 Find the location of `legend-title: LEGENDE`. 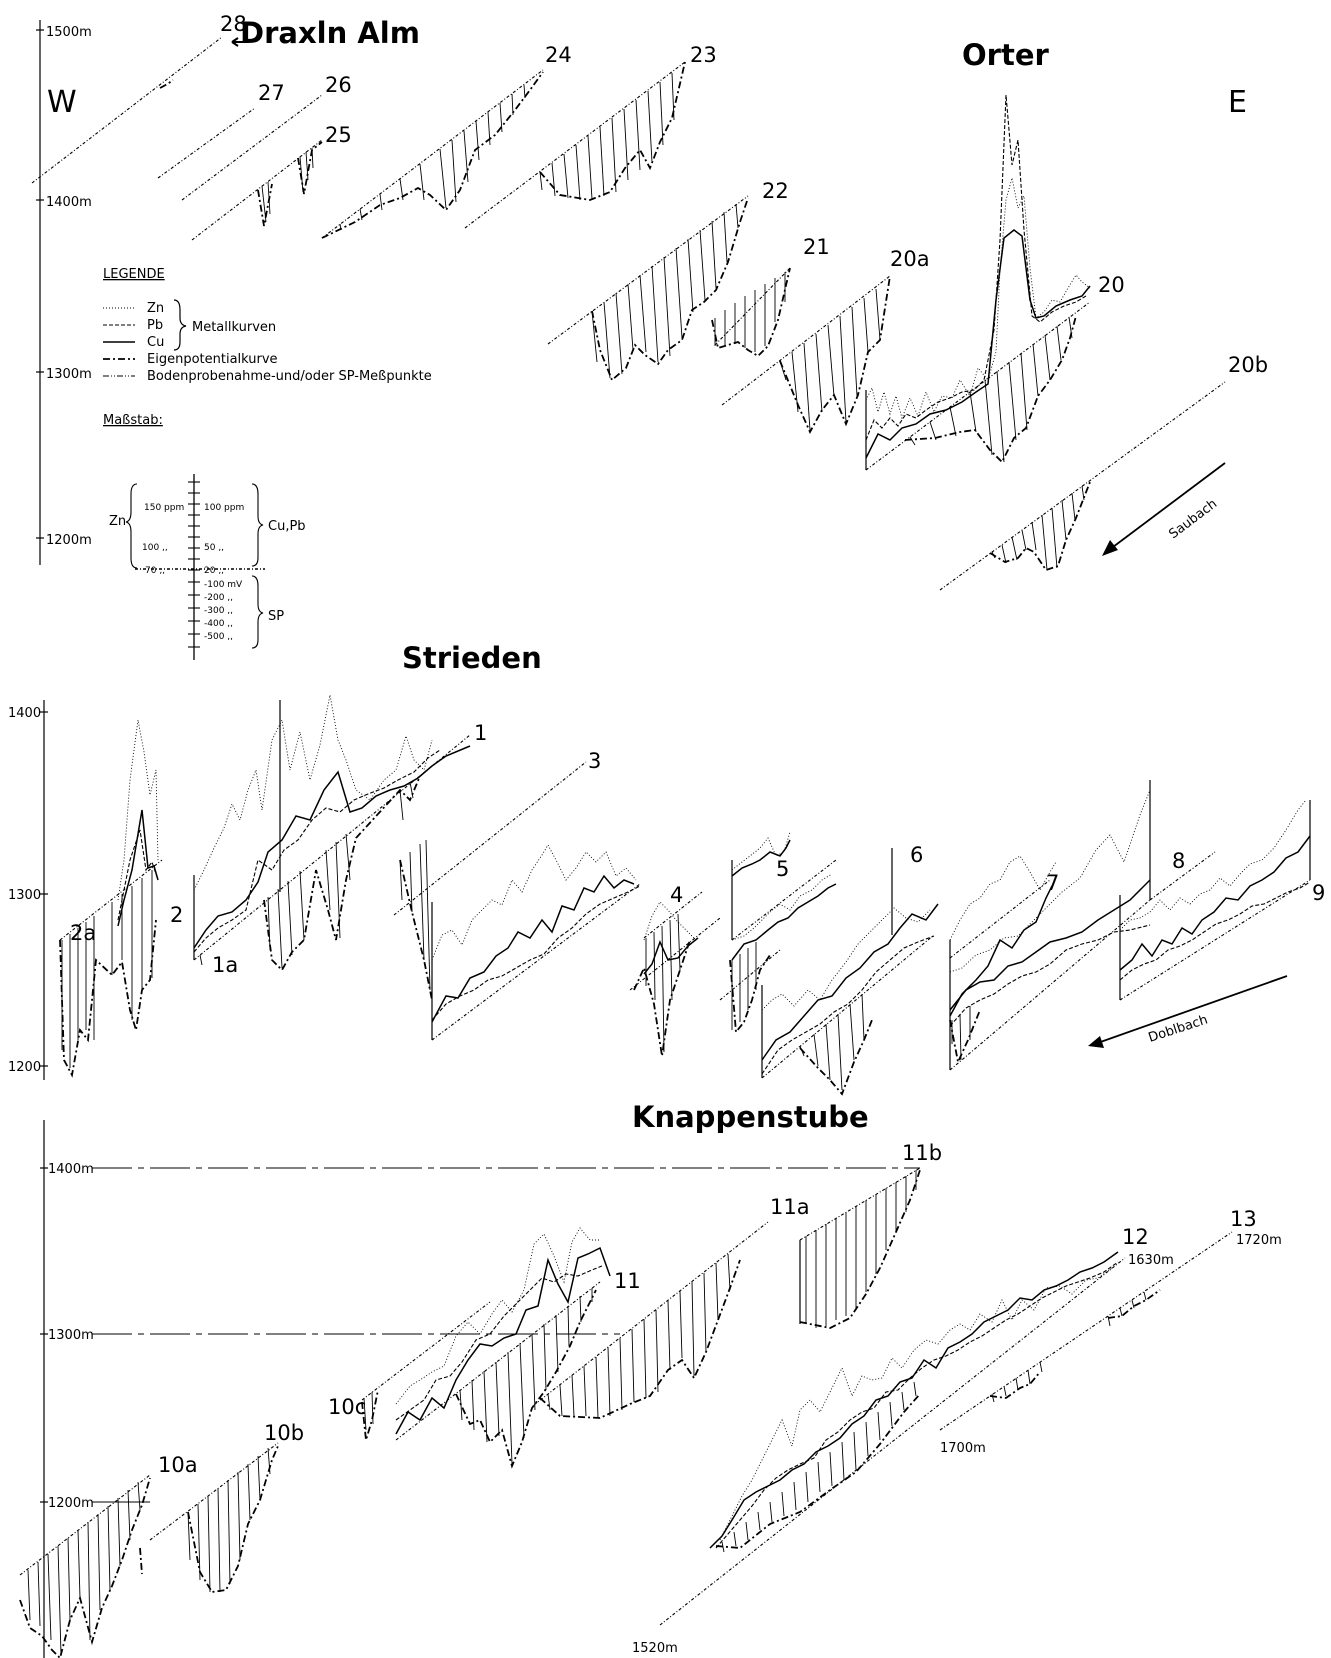

legend-title: LEGENDE is located at coordinates (134, 274).